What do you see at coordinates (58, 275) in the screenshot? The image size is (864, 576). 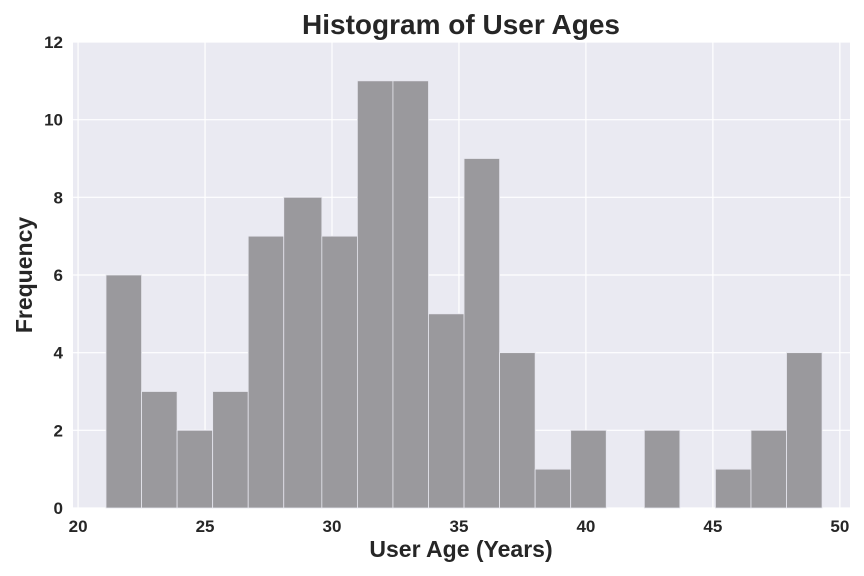 I see `y-tick-label: 6` at bounding box center [58, 275].